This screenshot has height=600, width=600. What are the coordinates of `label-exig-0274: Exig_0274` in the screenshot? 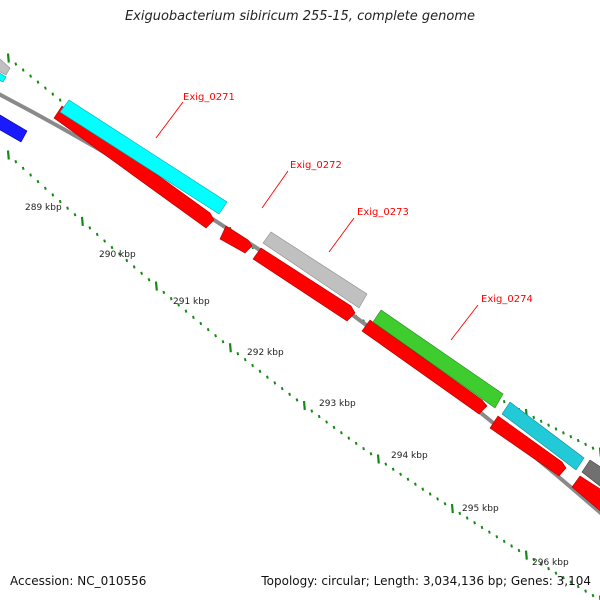 It's located at (507, 299).